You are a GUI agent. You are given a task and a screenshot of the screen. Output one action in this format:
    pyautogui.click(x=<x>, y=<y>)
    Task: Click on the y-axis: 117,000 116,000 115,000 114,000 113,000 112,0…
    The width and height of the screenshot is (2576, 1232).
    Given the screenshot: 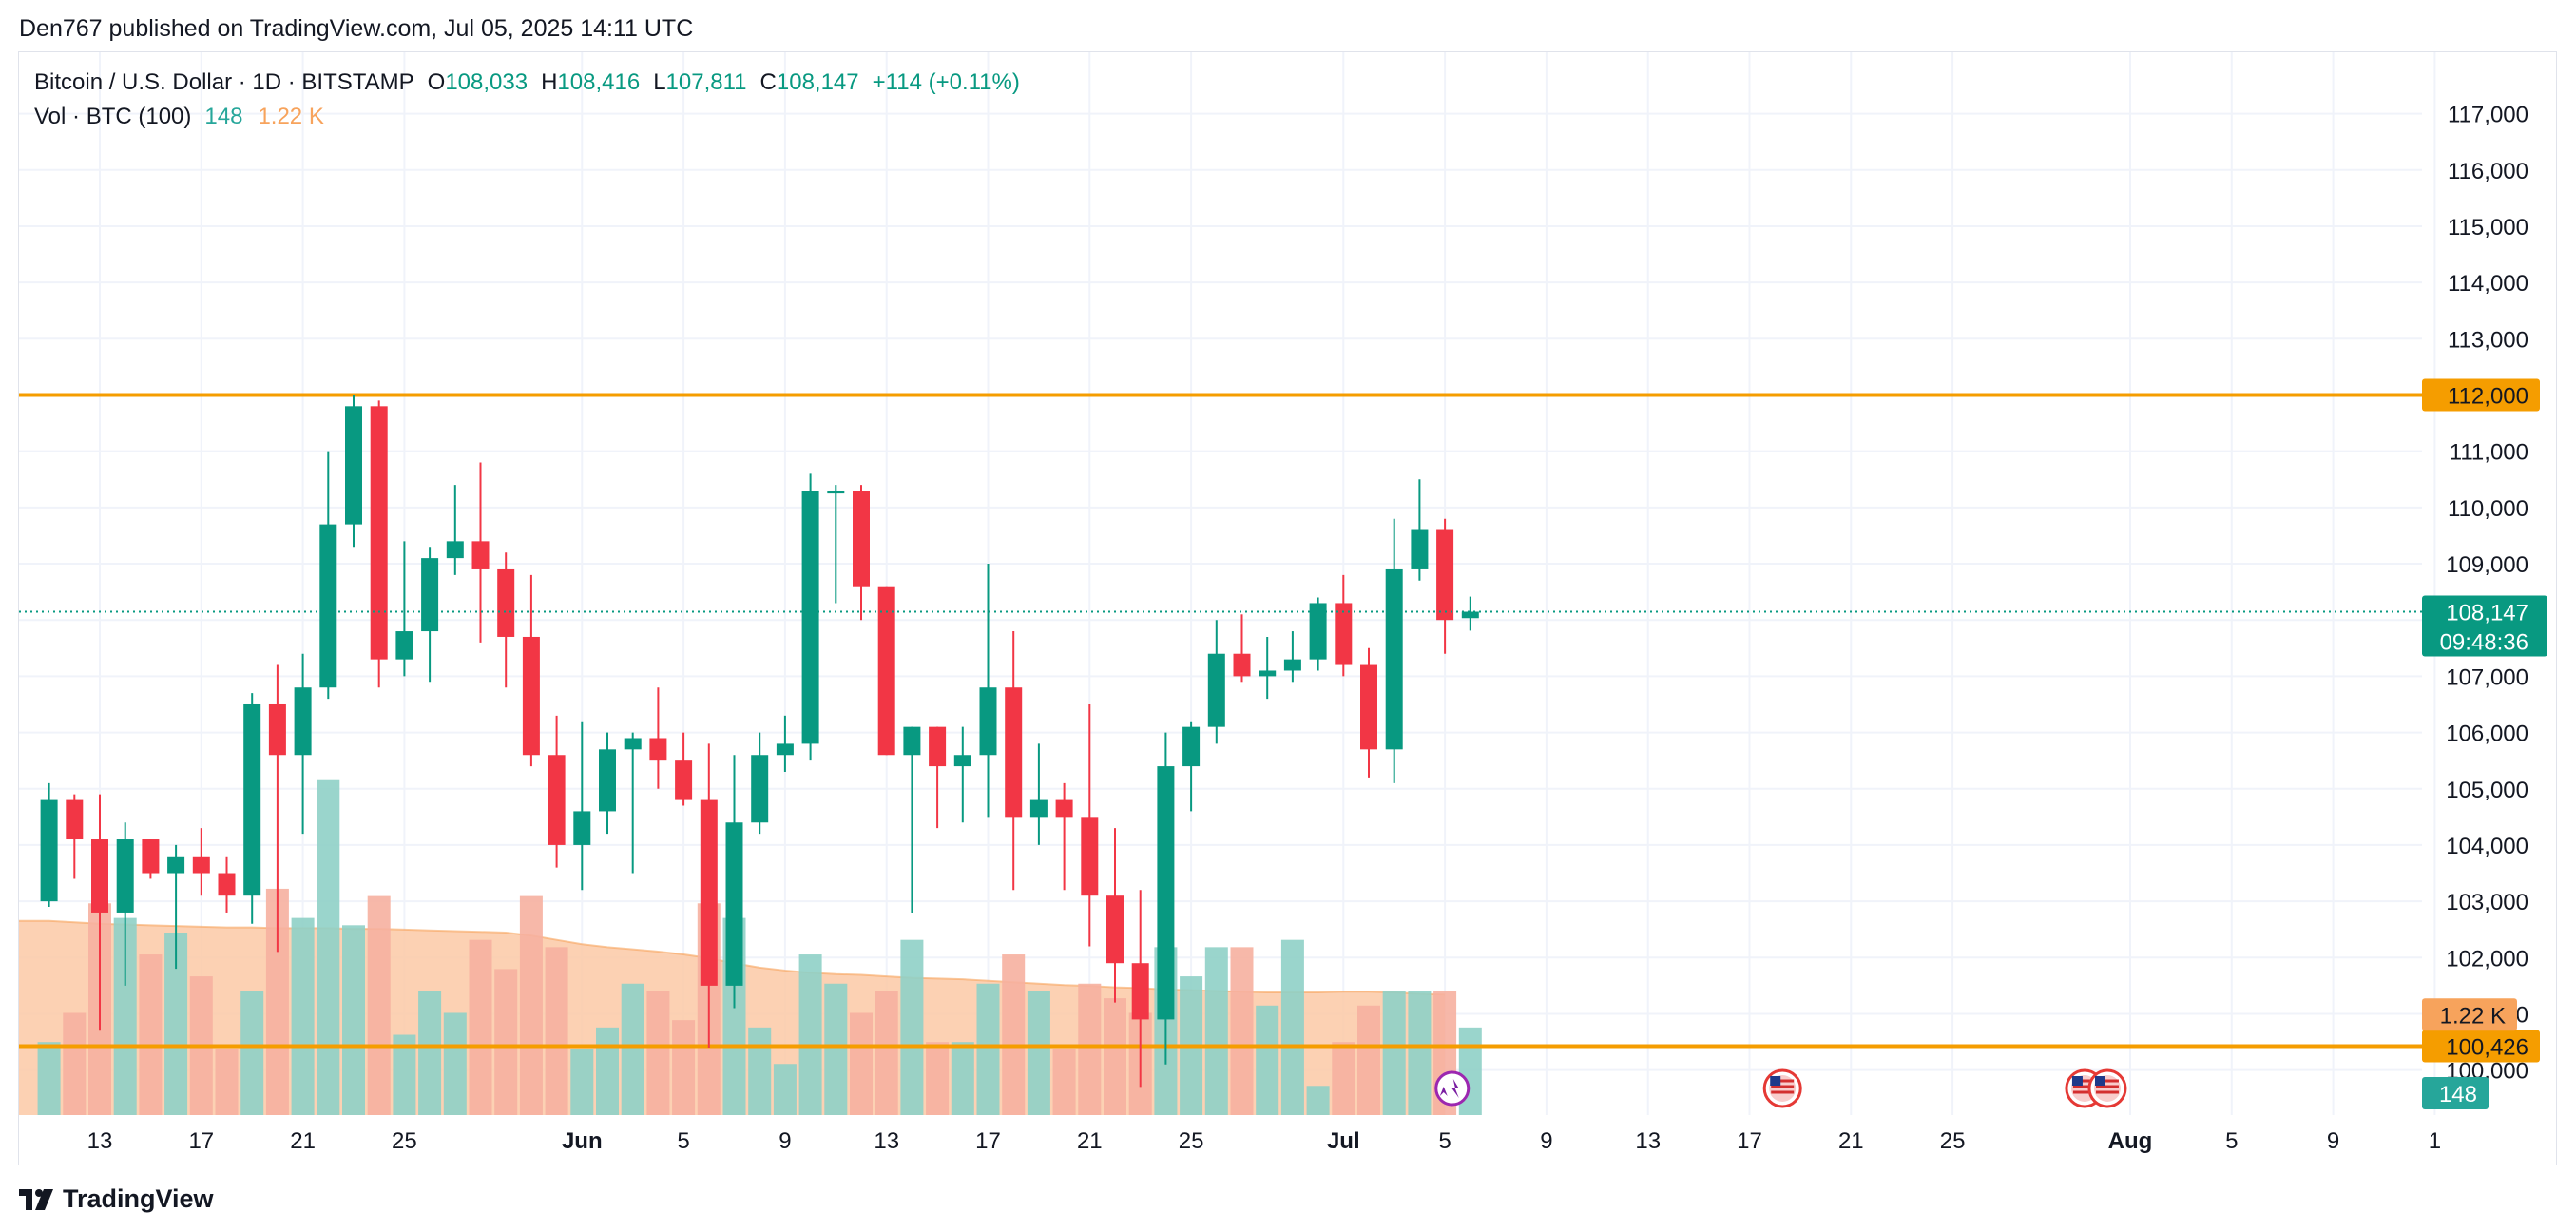 What is the action you would take?
    pyautogui.click(x=2487, y=594)
    